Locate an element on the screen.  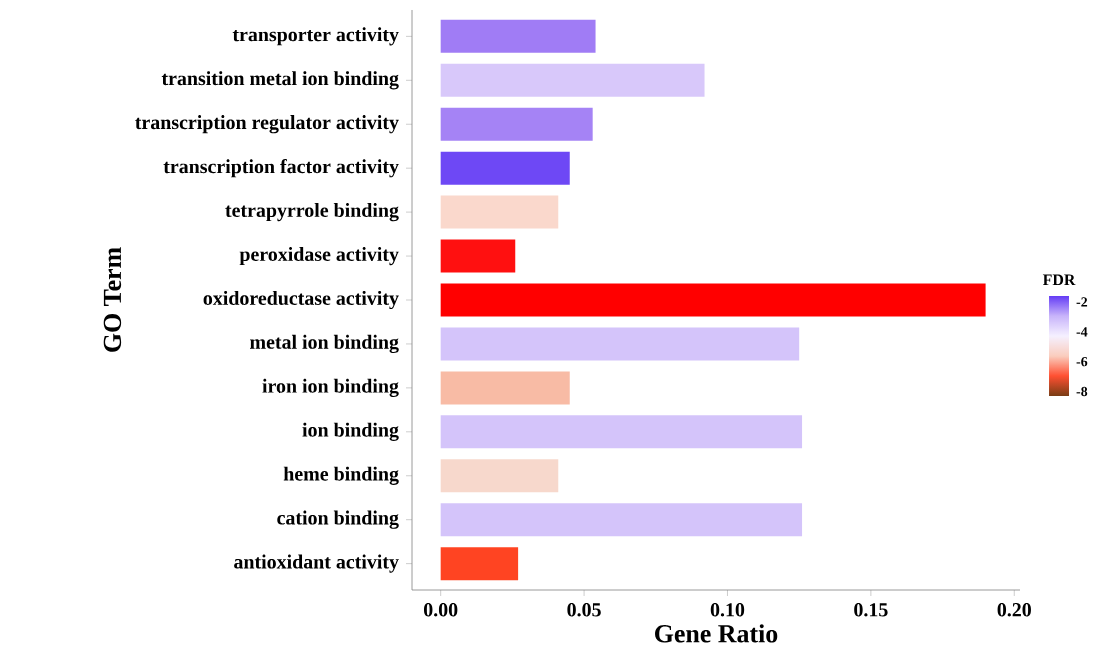
y-tick-label: transcription regulator activity is located at coordinates (267, 124).